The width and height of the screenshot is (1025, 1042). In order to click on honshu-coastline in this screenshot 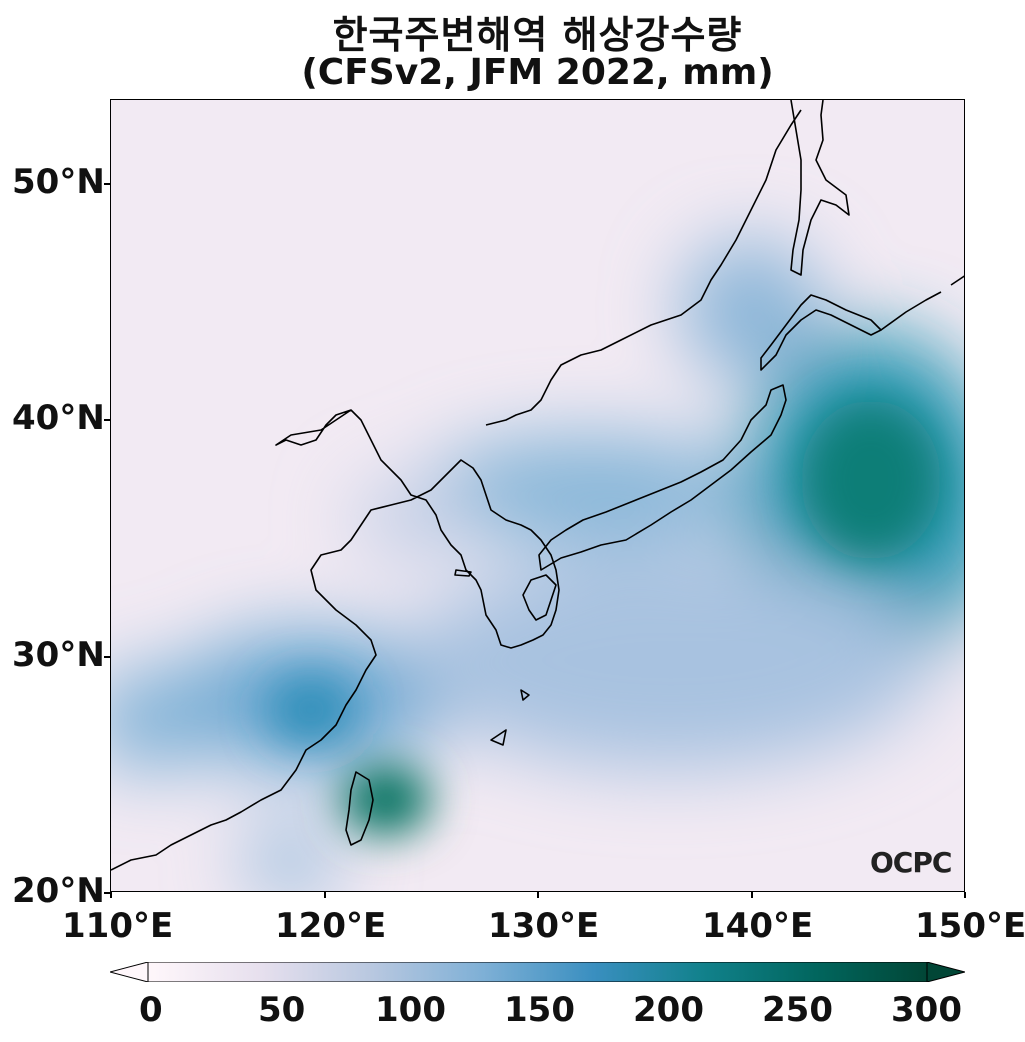, I will do `click(662, 477)`.